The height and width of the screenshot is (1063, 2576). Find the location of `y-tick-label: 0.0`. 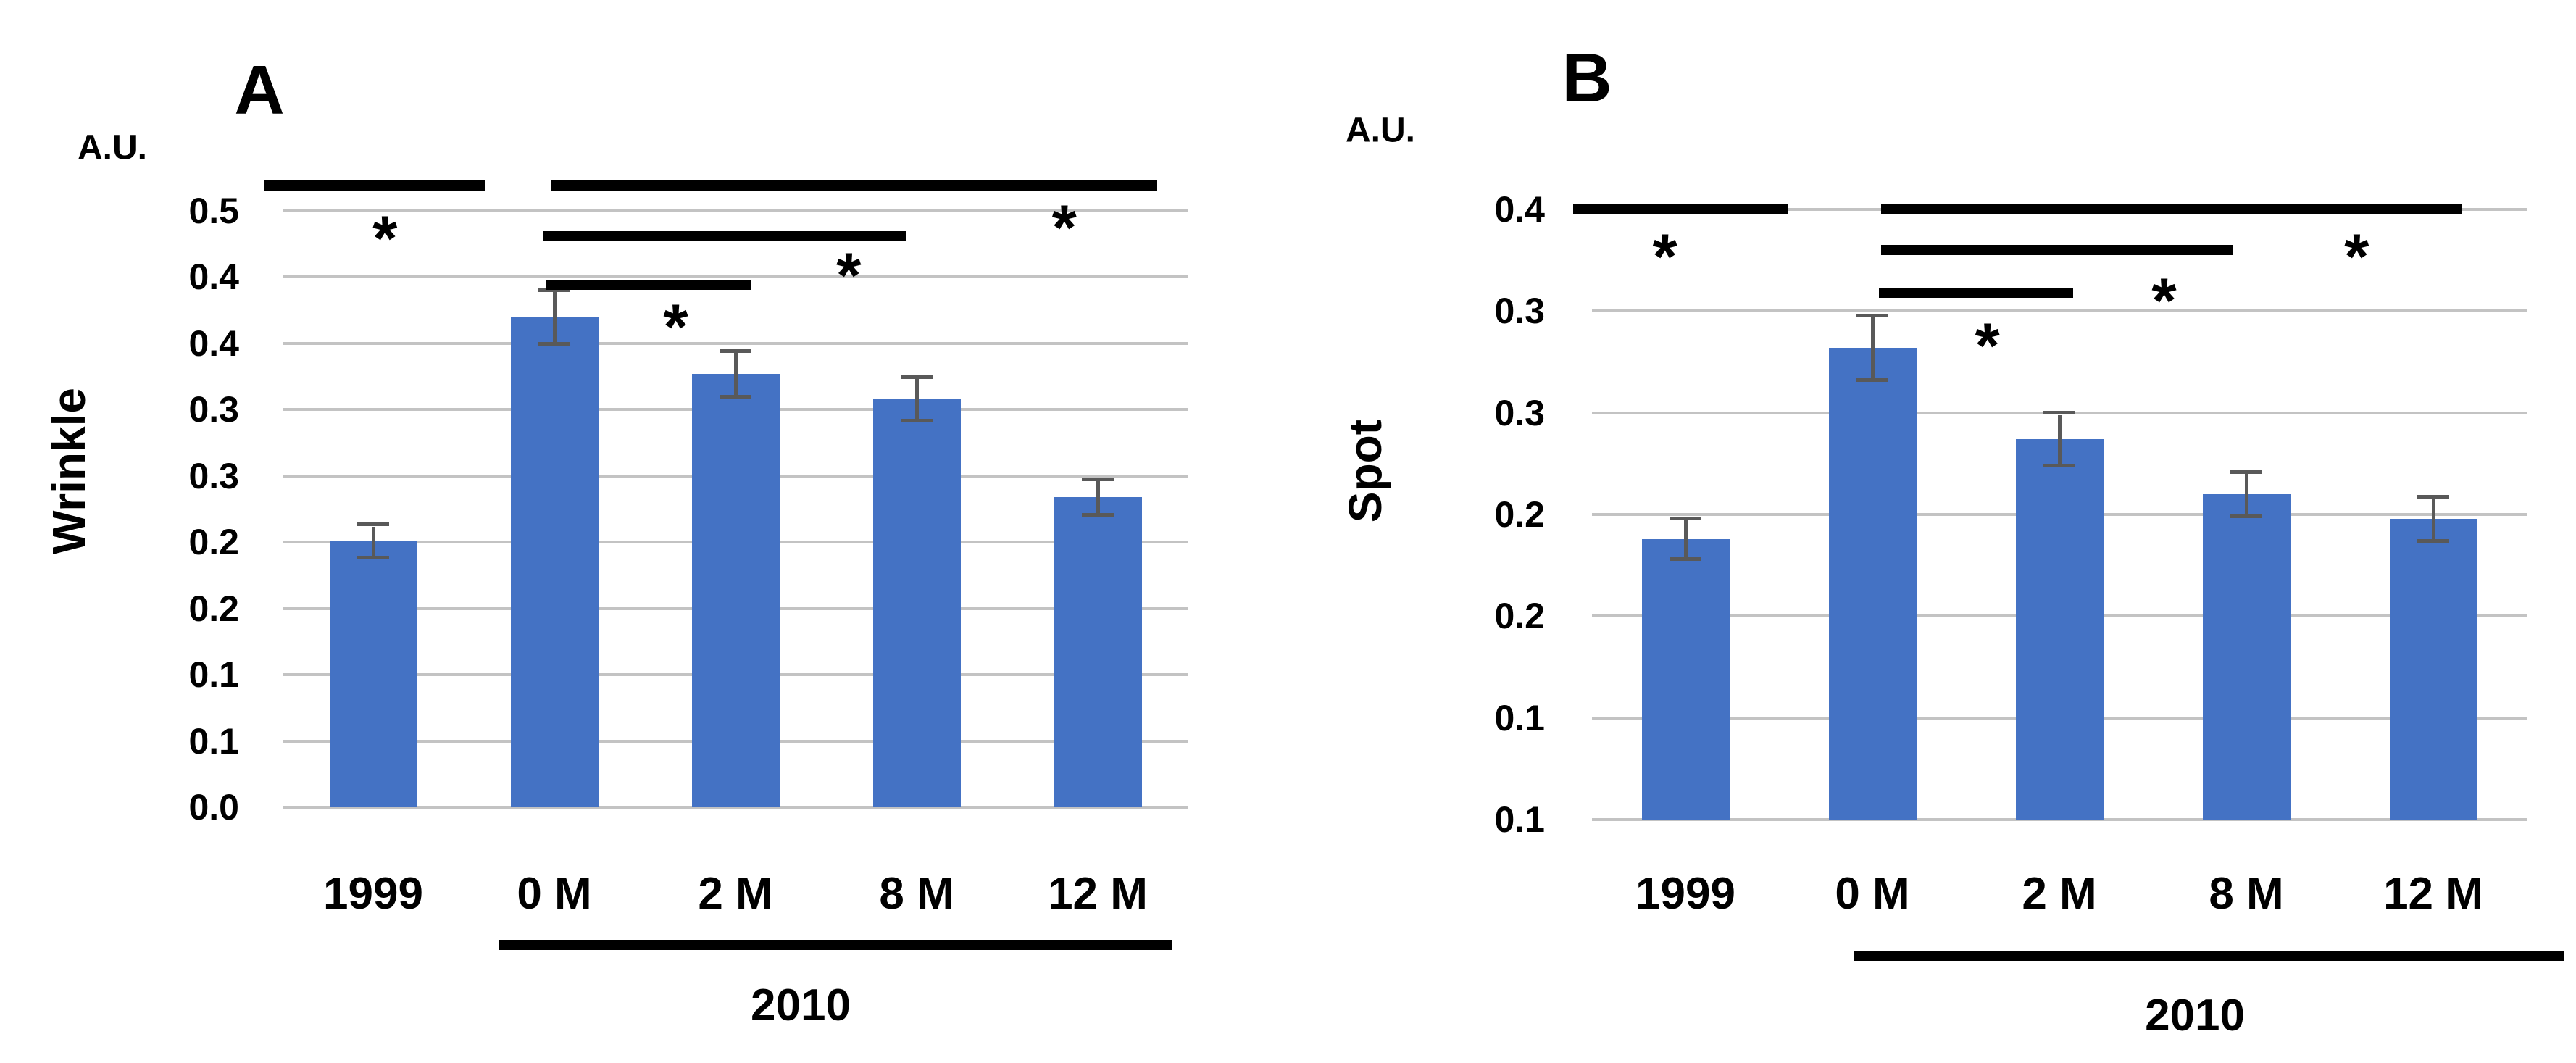

y-tick-label: 0.0 is located at coordinates (213, 807).